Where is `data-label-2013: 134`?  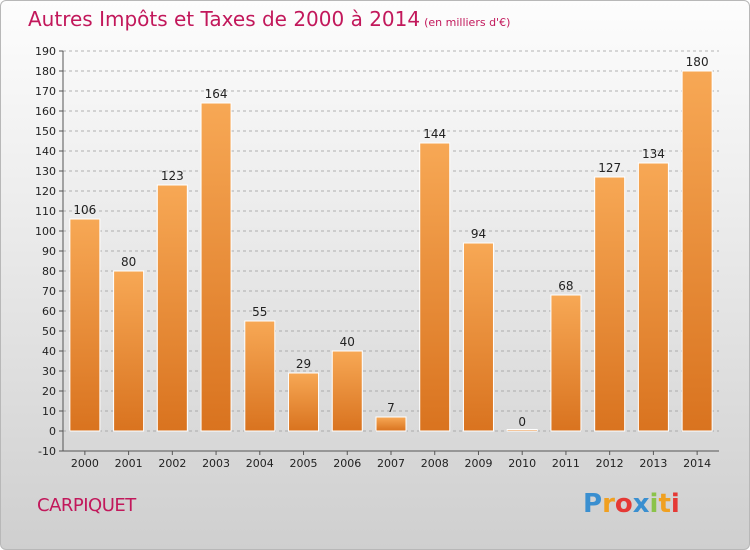
data-label-2013: 134 is located at coordinates (653, 154).